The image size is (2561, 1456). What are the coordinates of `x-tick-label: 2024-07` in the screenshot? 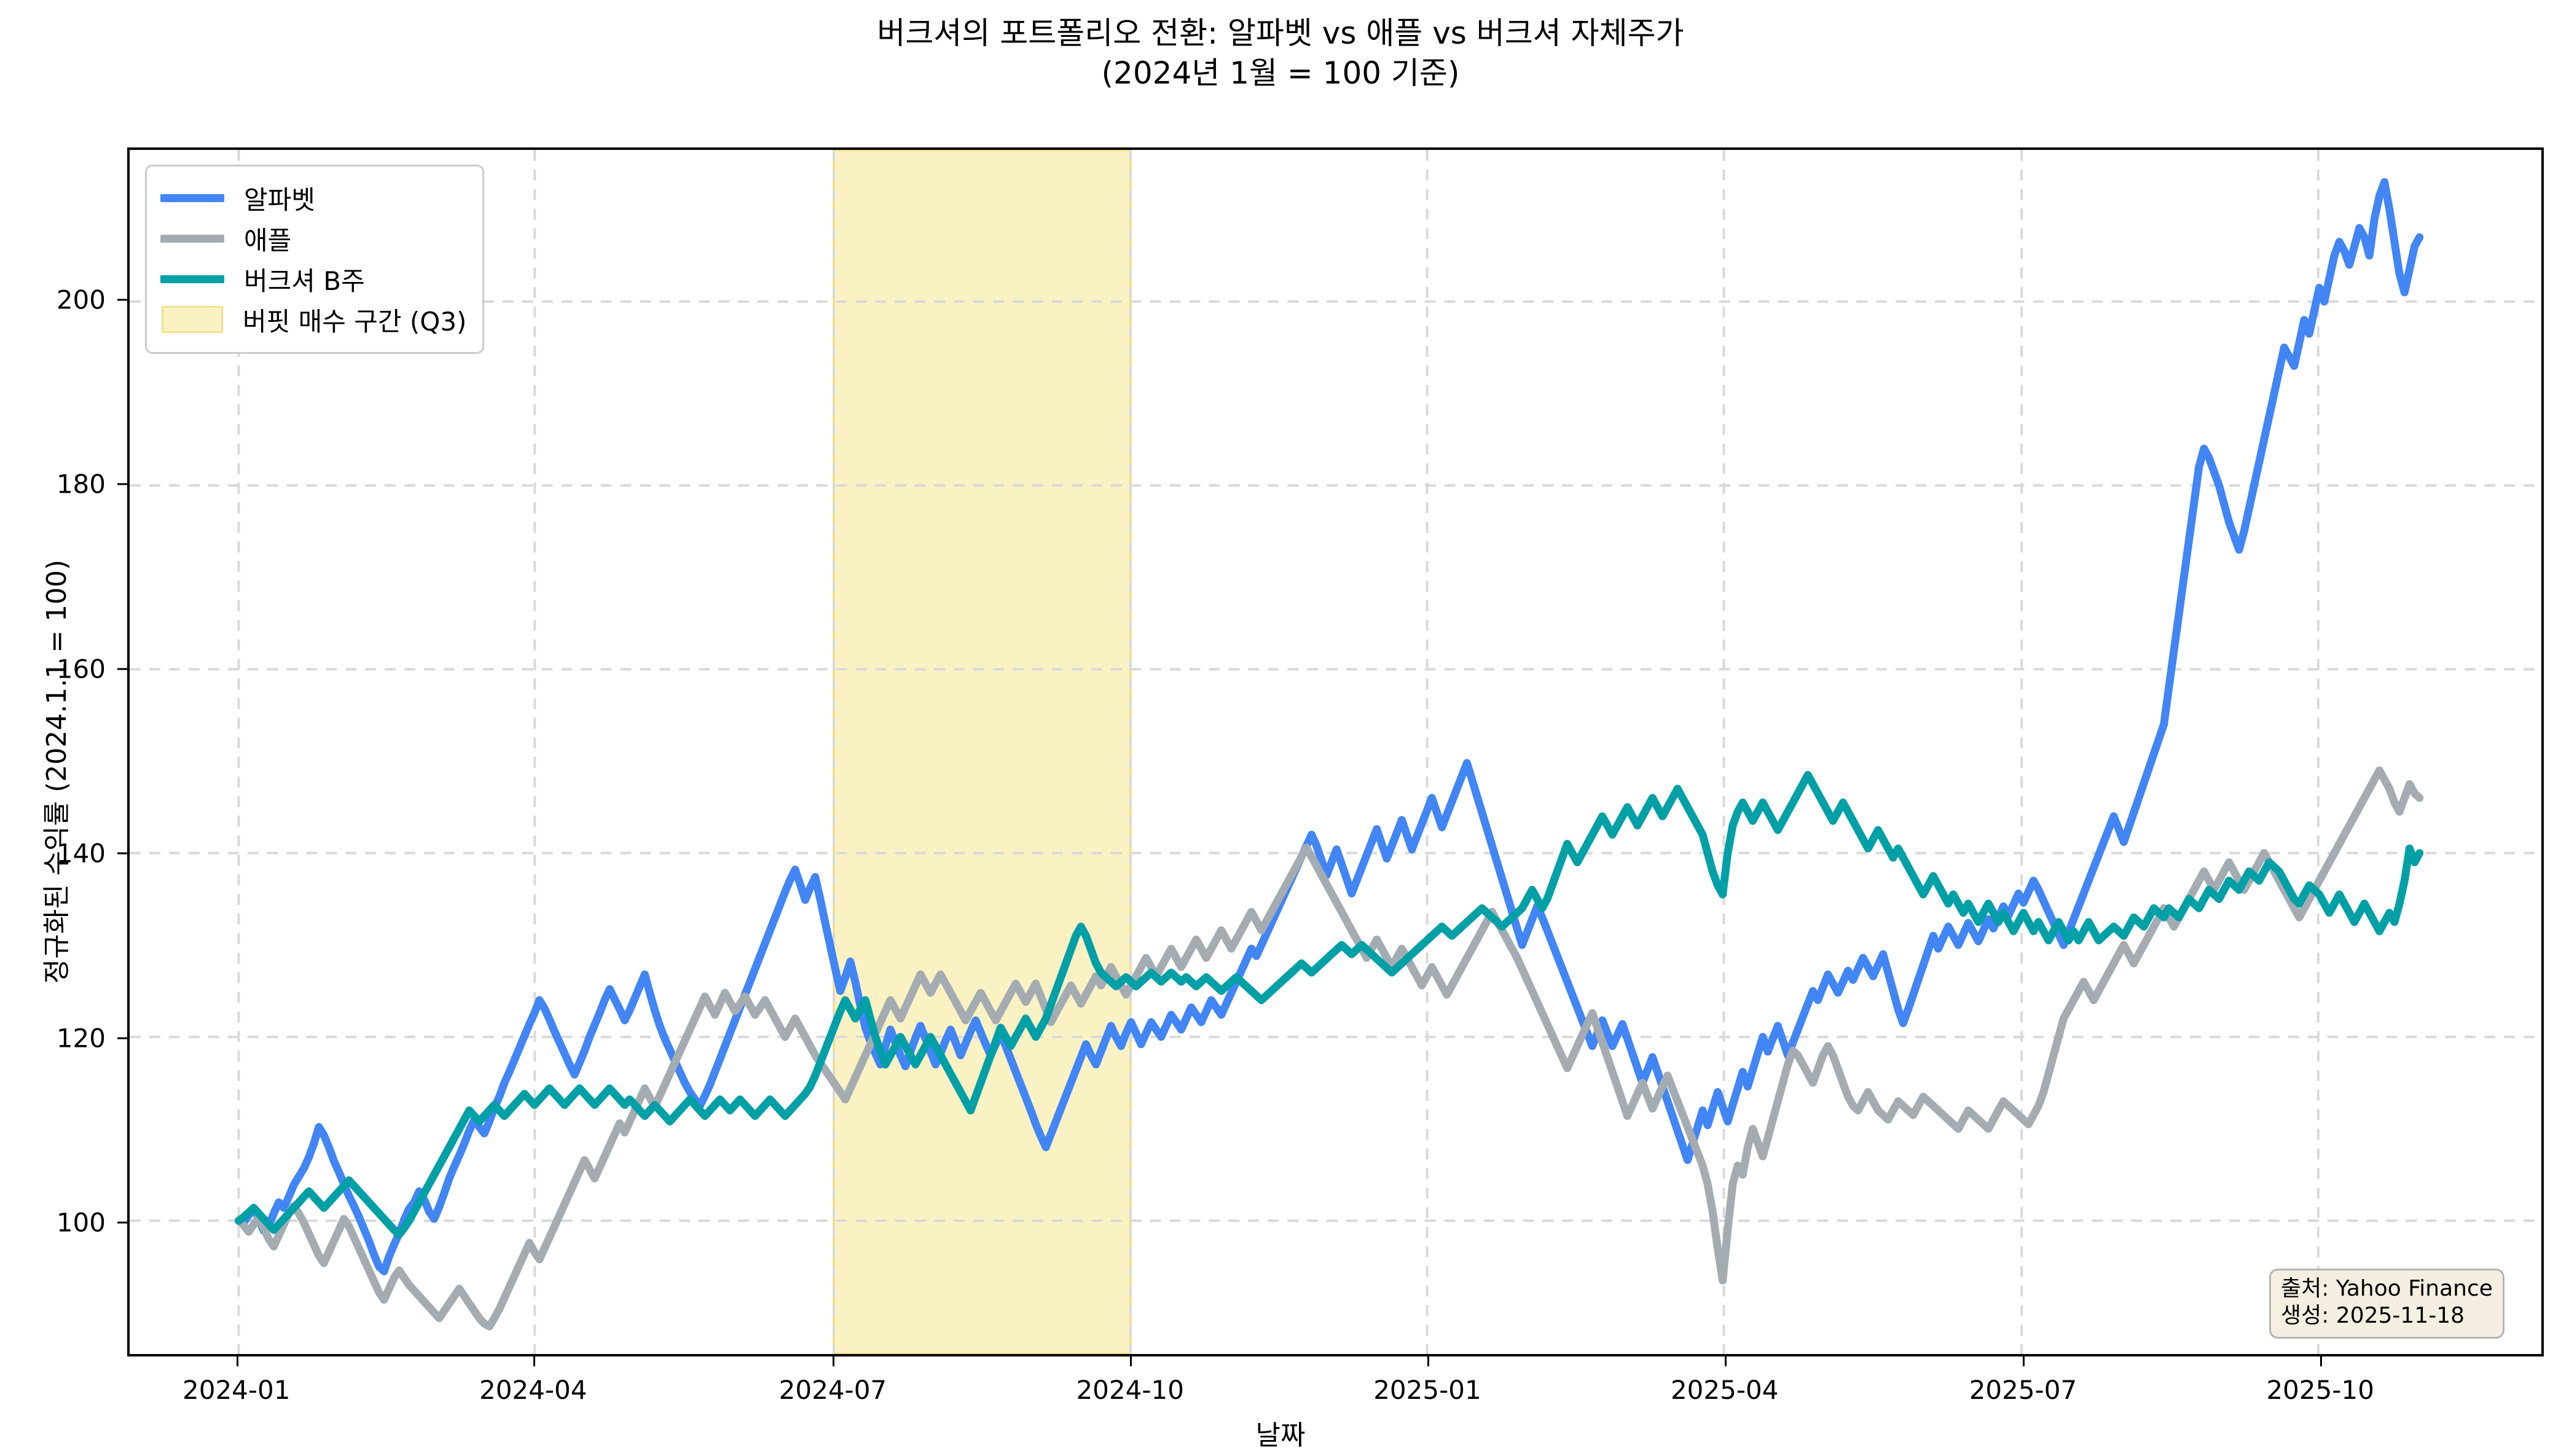 It's located at (832, 1390).